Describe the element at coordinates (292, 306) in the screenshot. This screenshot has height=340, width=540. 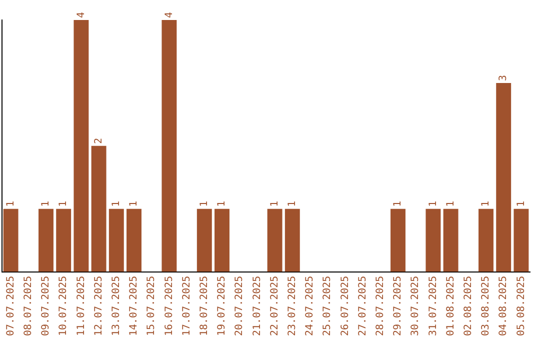
I see `x-tick-label: 23.07.2025` at that location.